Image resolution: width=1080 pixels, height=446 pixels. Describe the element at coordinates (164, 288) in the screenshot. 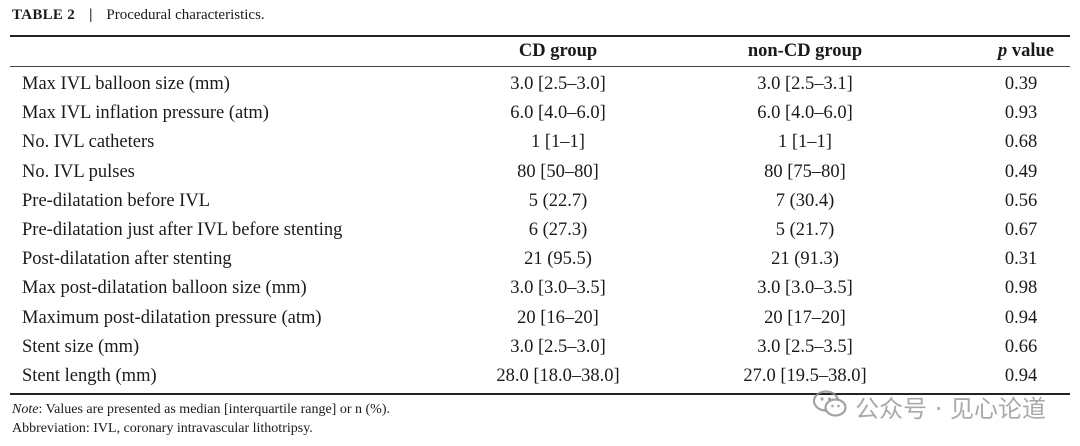

I see `row-label: Max post-dilatation balloon size (mm)` at that location.